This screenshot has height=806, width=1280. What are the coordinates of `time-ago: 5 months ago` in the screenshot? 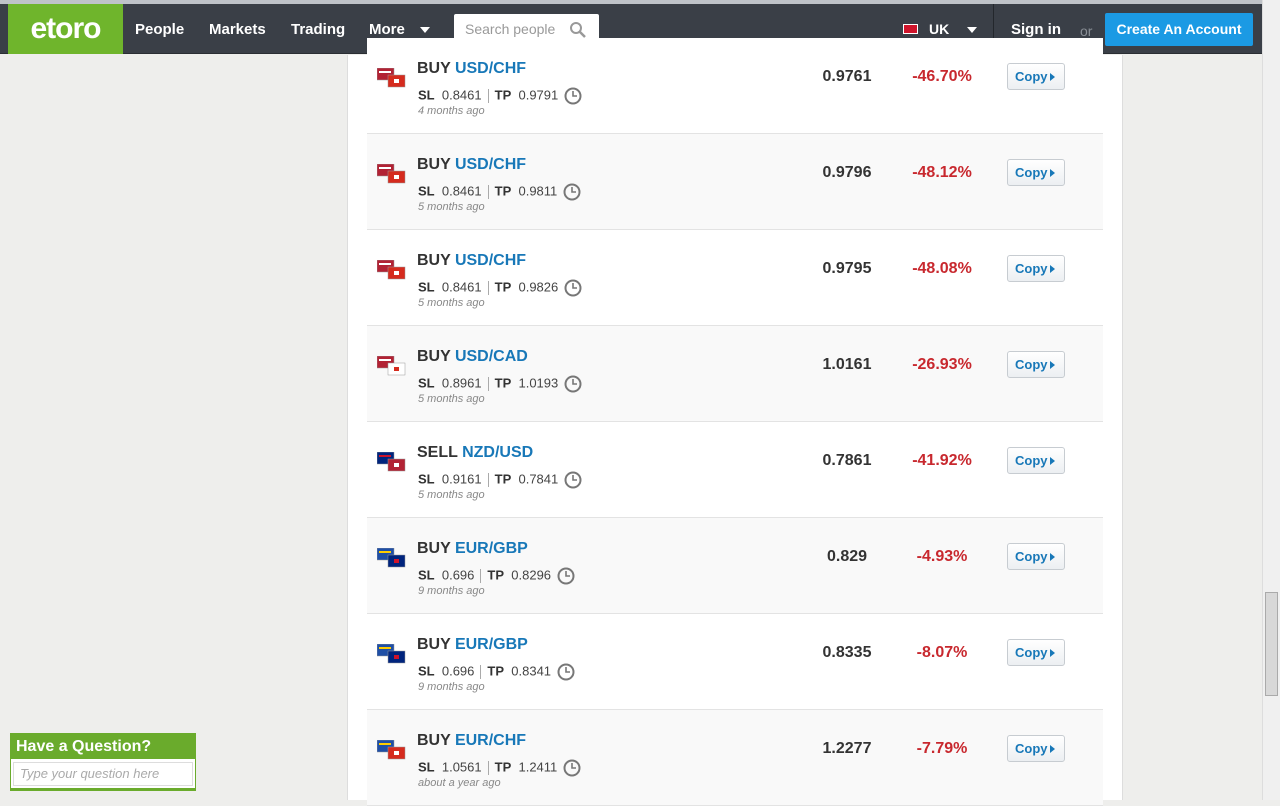 It's located at (451, 303).